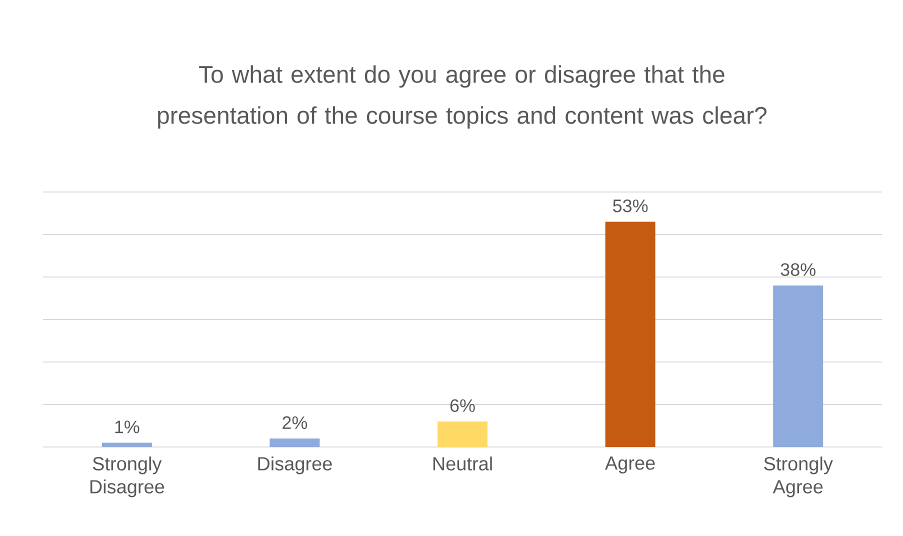  Describe the element at coordinates (295, 422) in the screenshot. I see `data-label: 2%` at that location.